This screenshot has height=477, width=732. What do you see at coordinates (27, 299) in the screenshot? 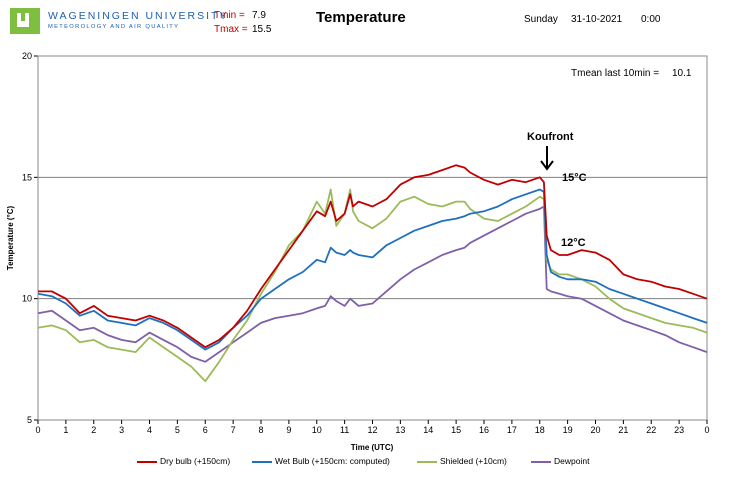
I see `y-tick-label: 10` at bounding box center [27, 299].